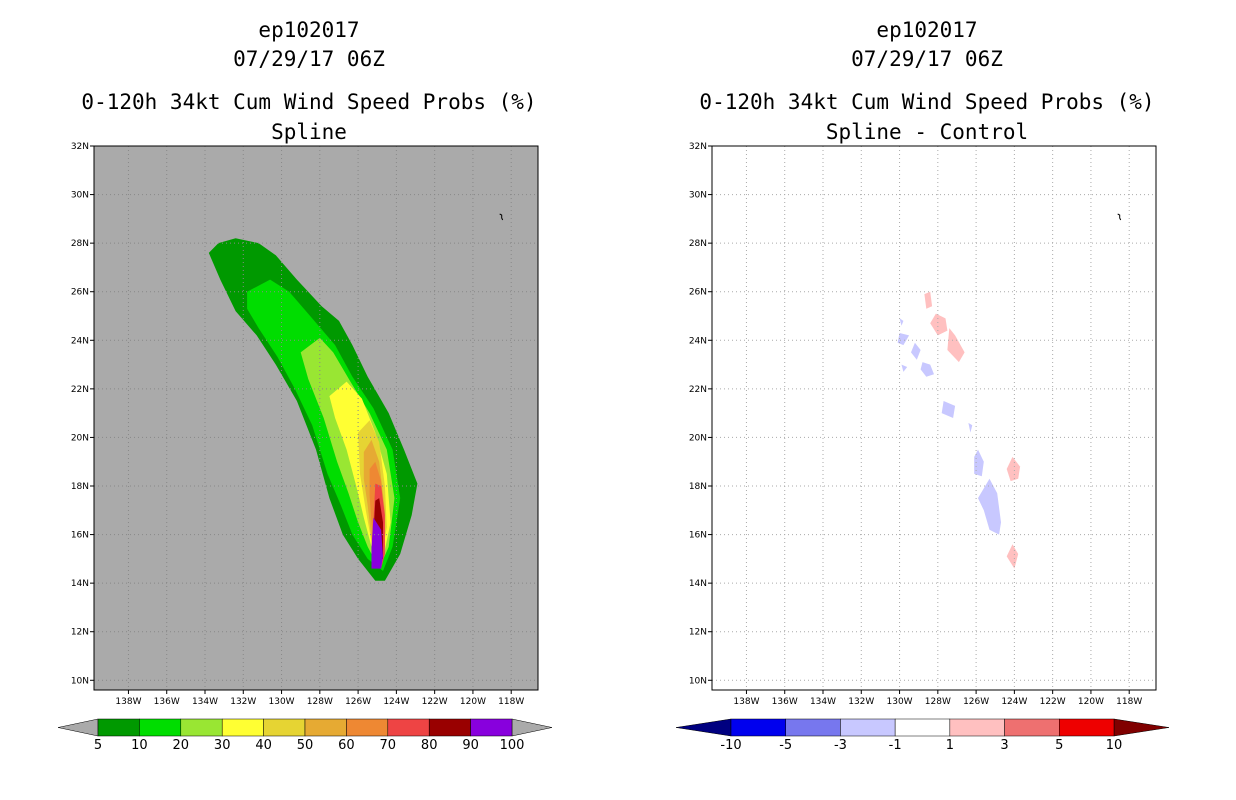 This screenshot has height=800, width=1236. I want to click on left-title-line3: 0-120h 34kt Cum Wind Speed Probs (%), so click(309, 102).